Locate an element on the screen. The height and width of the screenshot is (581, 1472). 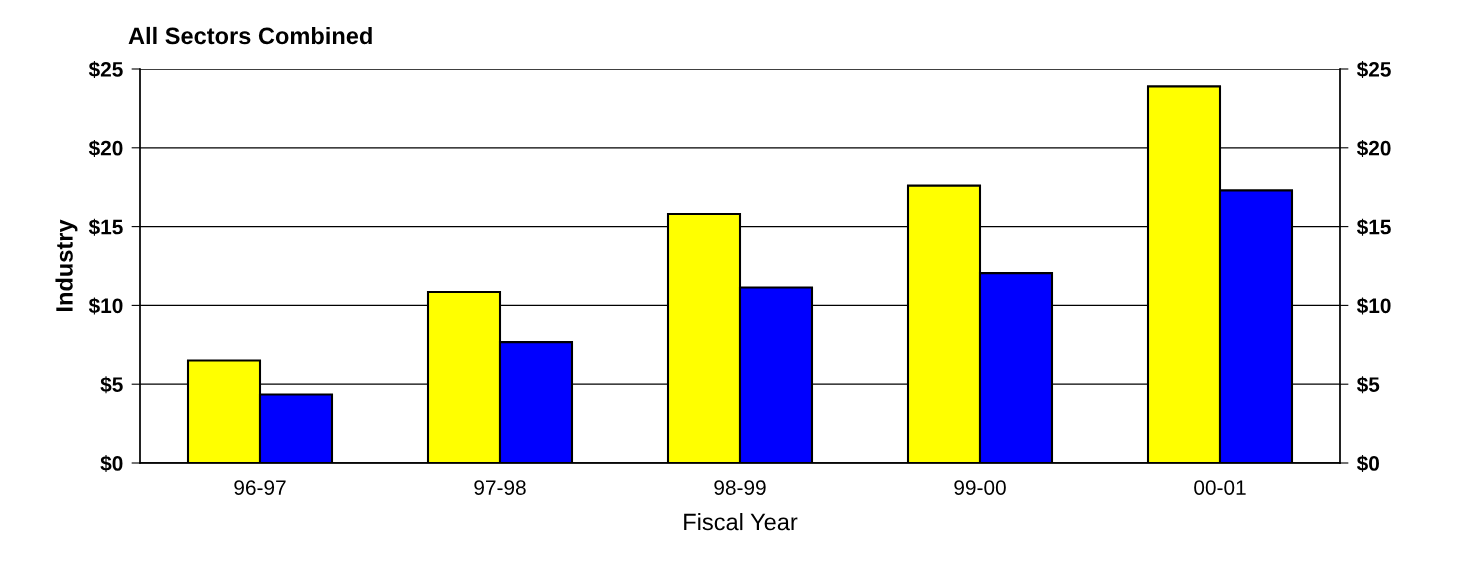
x-axis-title: Fiscal Year is located at coordinates (741, 521).